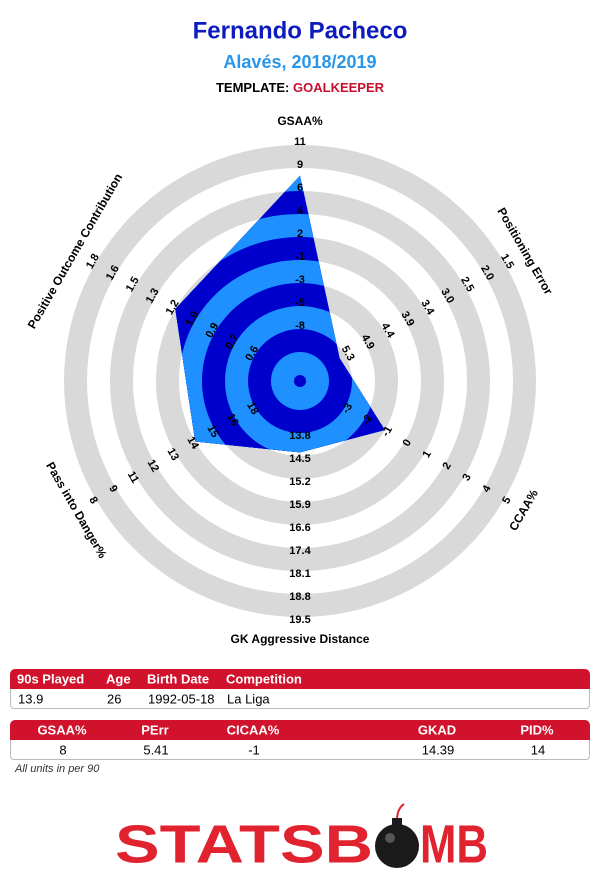 The width and height of the screenshot is (600, 880). What do you see at coordinates (252, 87) in the screenshot?
I see `template-label: TEMPLATE:` at bounding box center [252, 87].